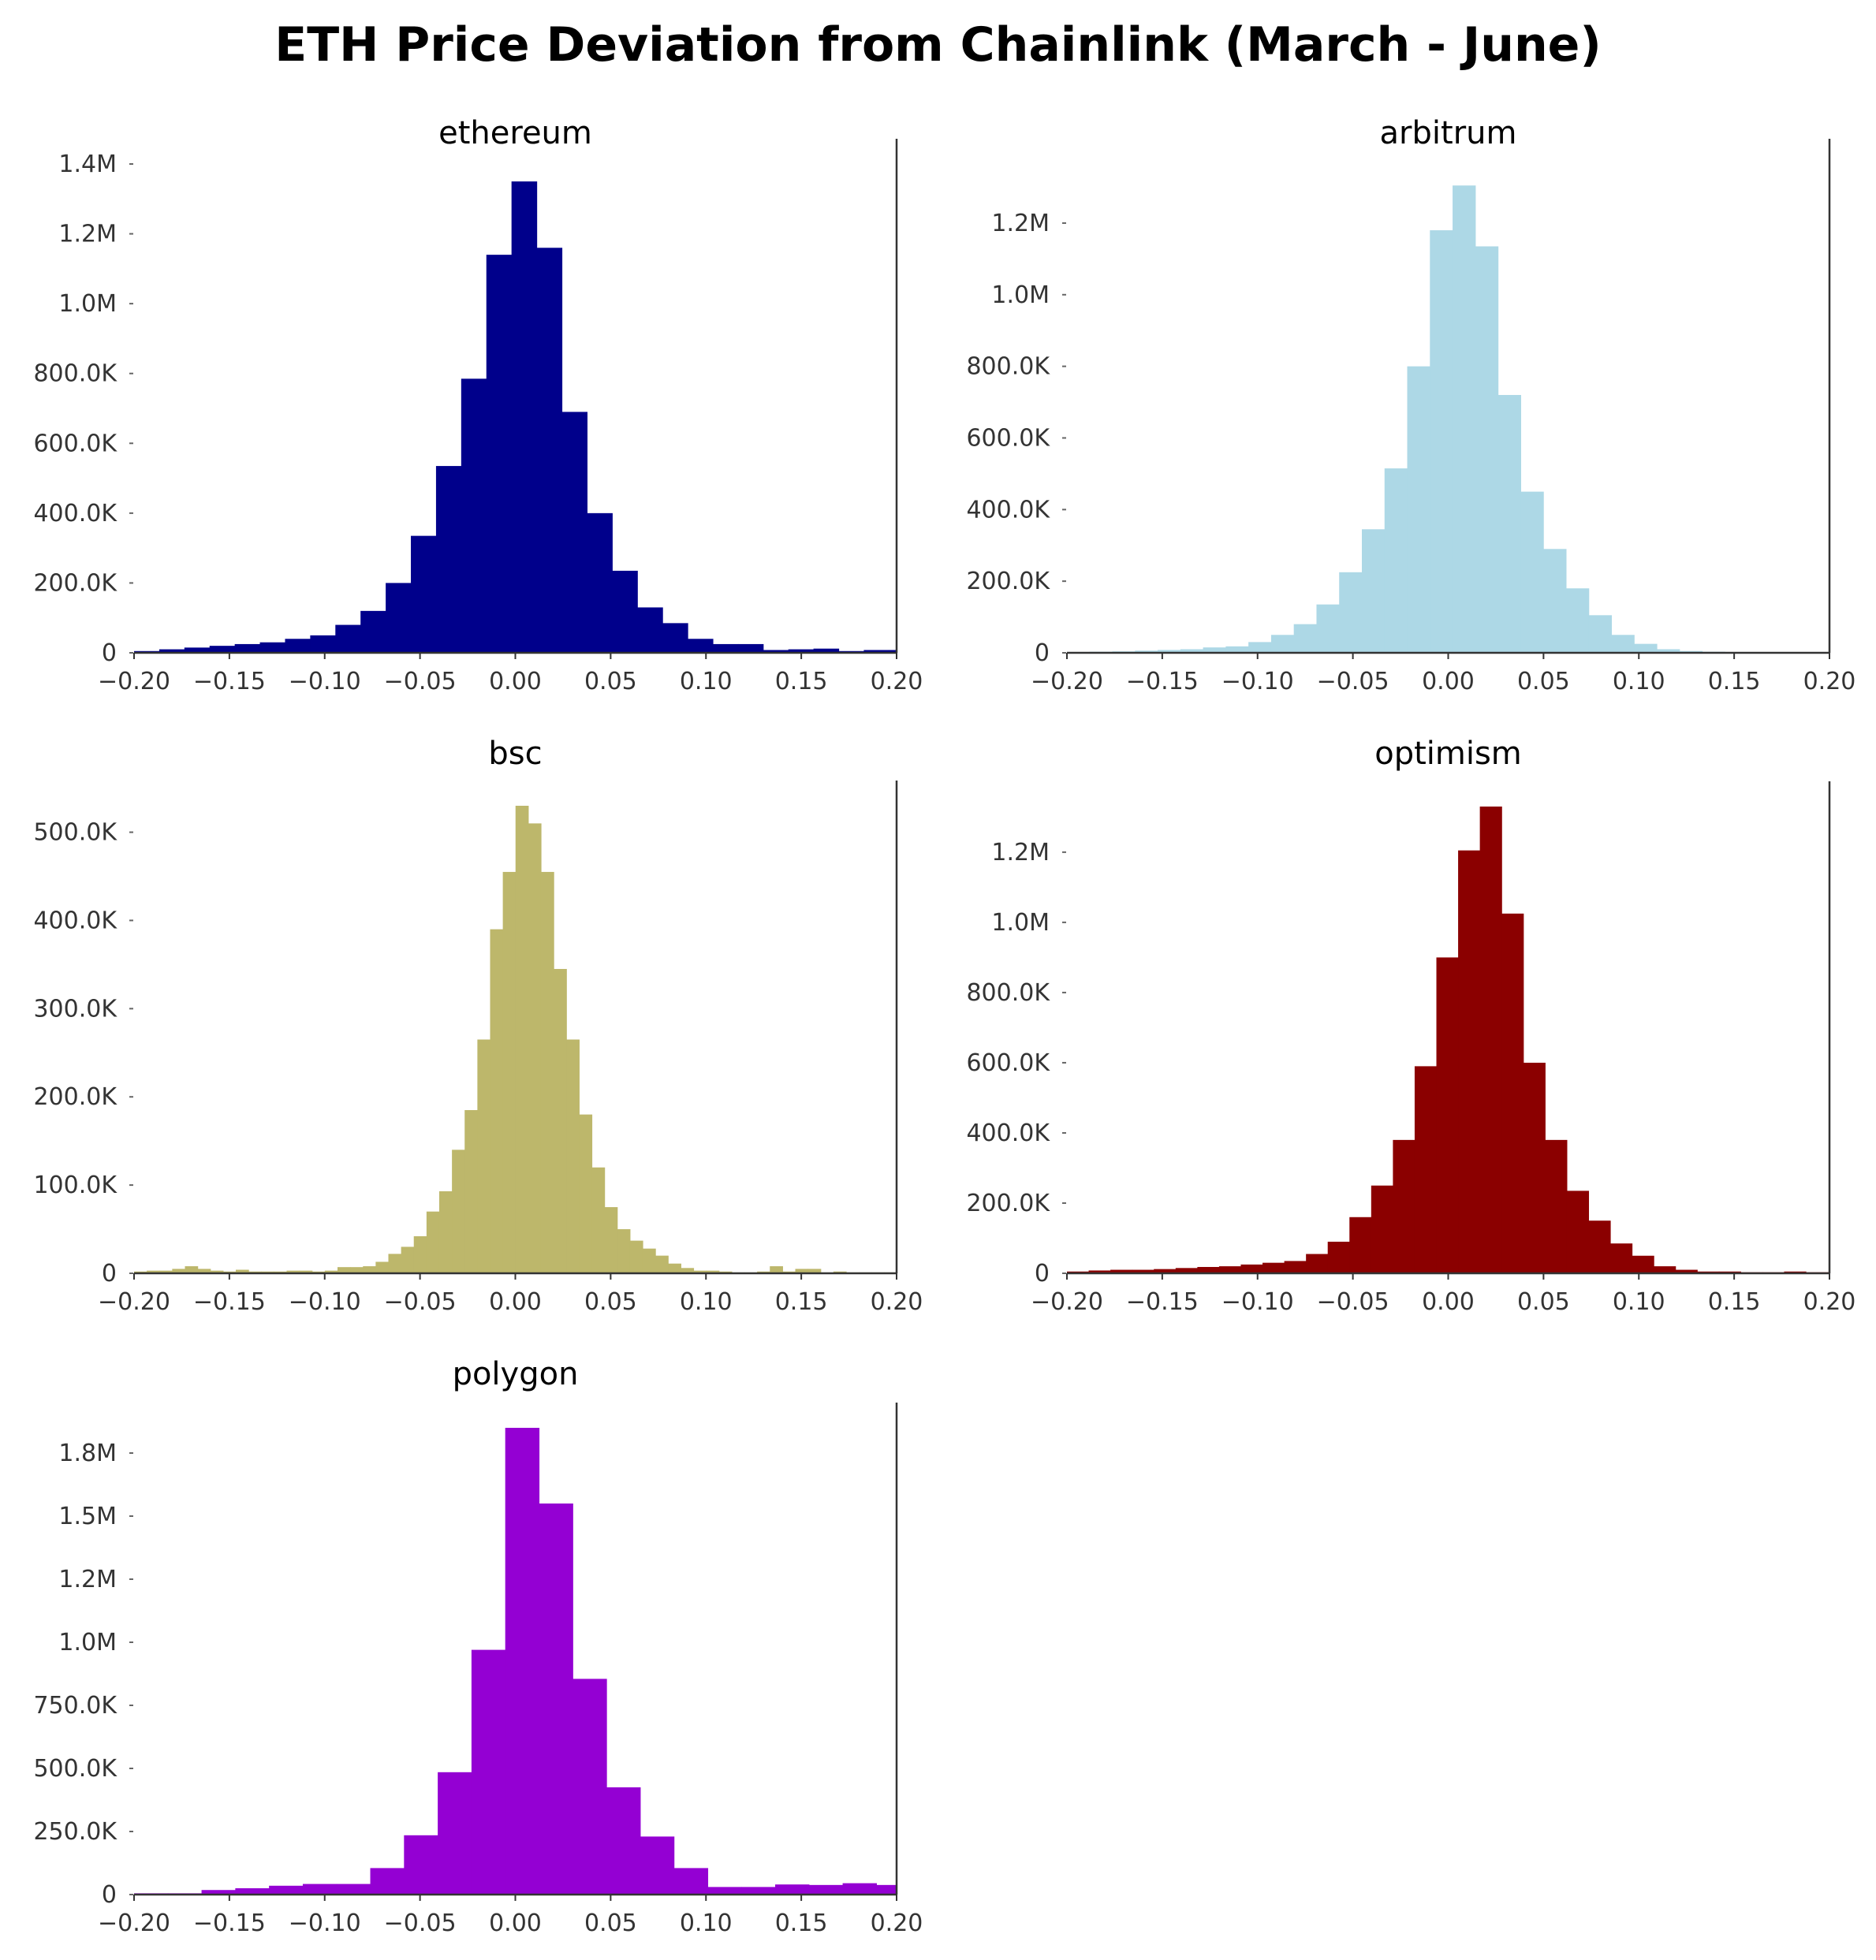  I want to click on panel-title: arbitrum, so click(1448, 133).